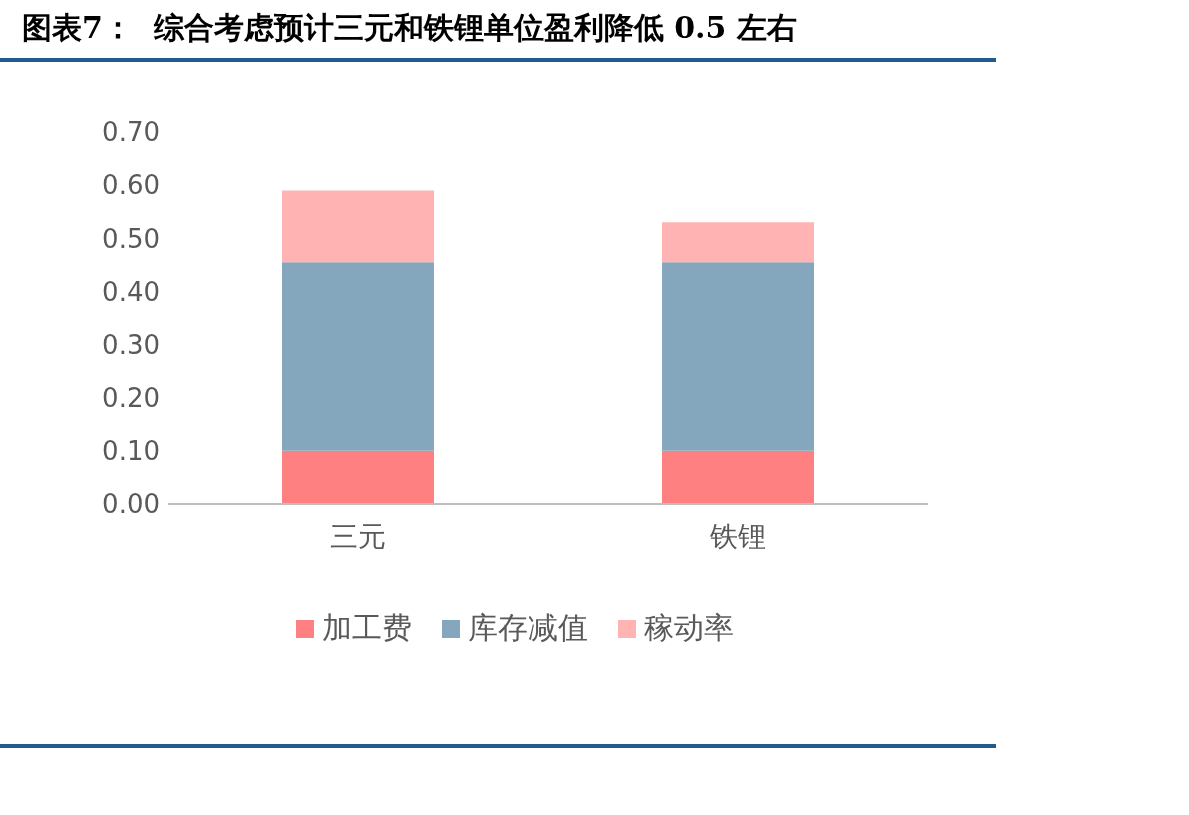  Describe the element at coordinates (131, 397) in the screenshot. I see `y-tick-label: 0.20` at that location.